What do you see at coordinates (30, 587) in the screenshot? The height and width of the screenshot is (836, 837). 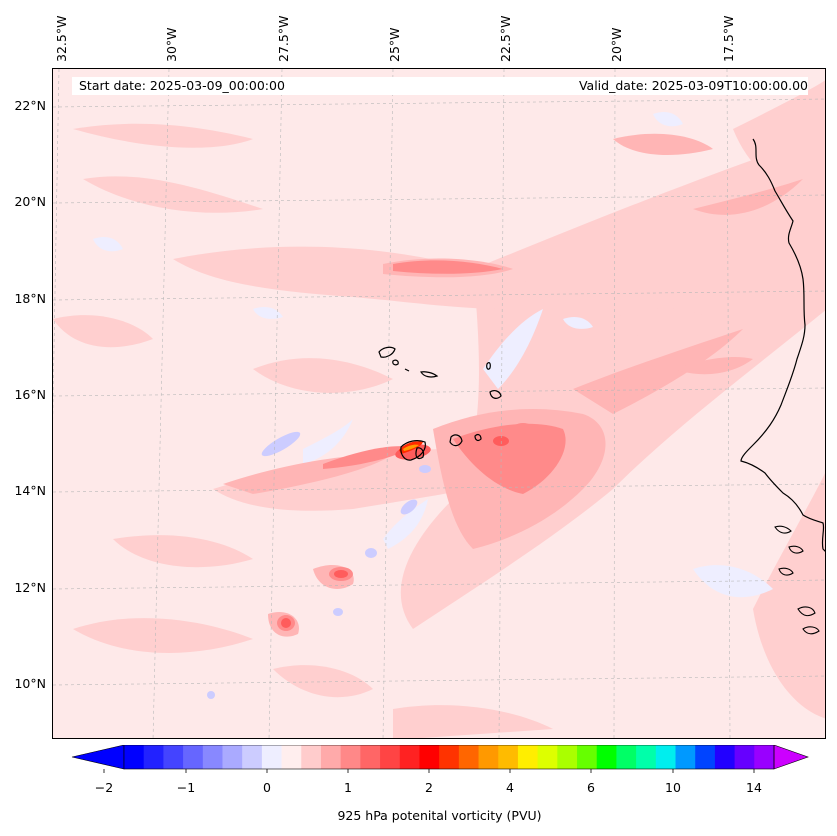 I see `lat-label-12n: 12°N` at bounding box center [30, 587].